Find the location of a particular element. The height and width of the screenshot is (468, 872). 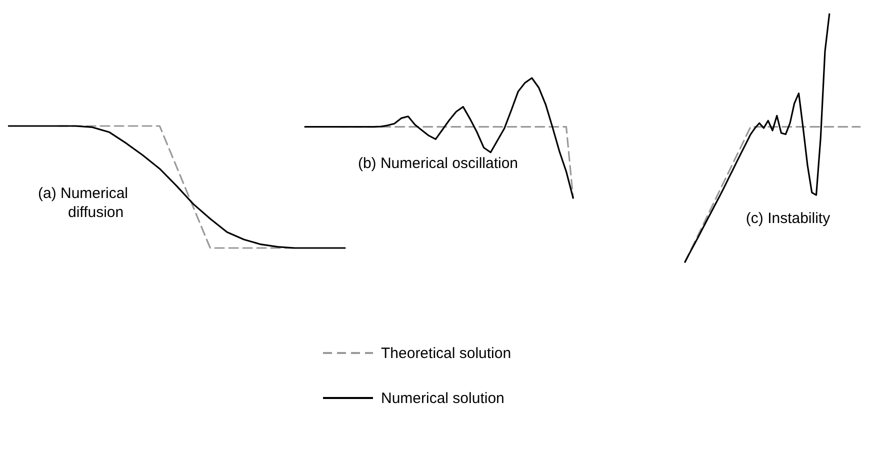

annotation: (b) Numerical oscillation is located at coordinates (438, 163).